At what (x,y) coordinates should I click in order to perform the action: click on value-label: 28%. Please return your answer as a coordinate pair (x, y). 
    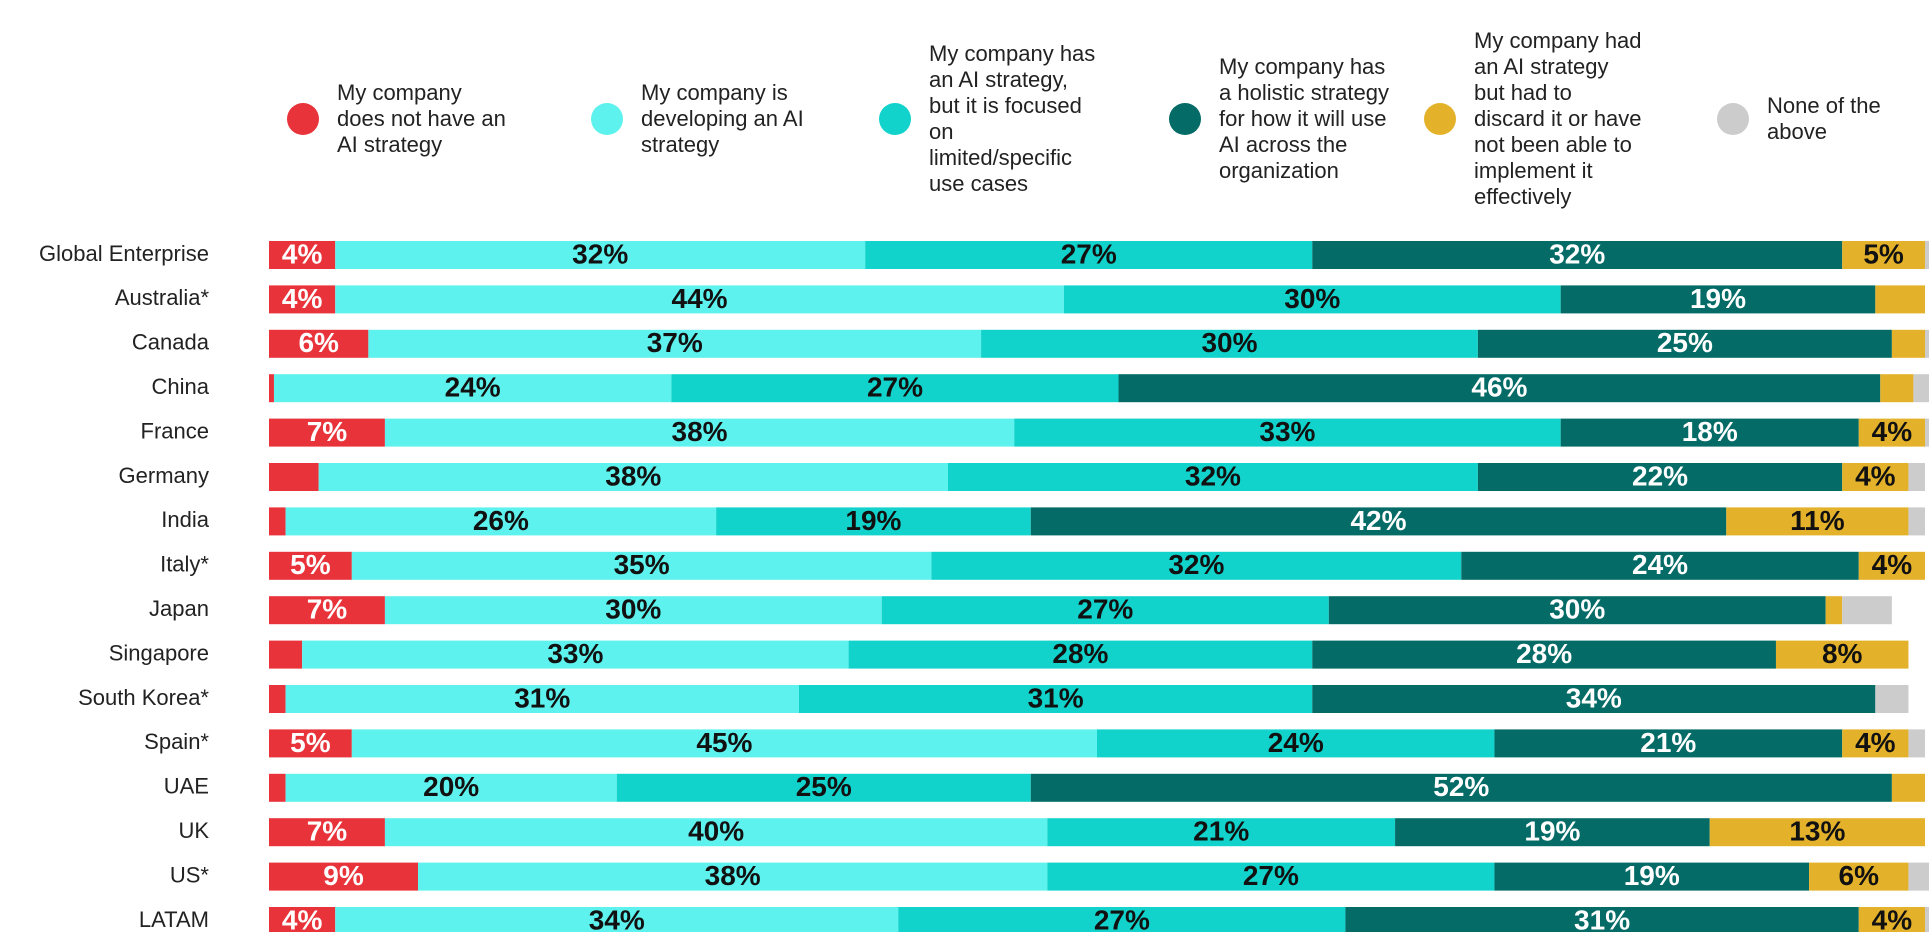
    Looking at the image, I should click on (1080, 653).